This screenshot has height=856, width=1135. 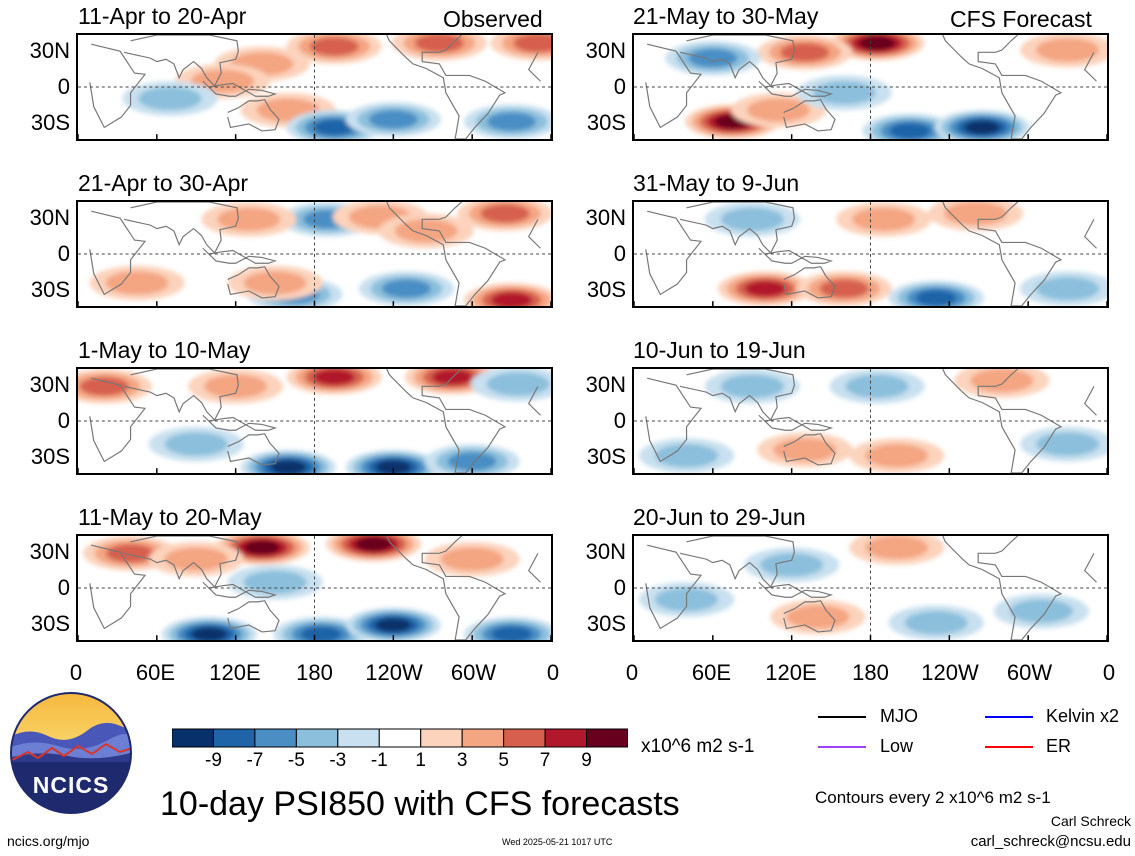 I want to click on panel-title-fc-2: 31-May to 9-Jun, so click(x=716, y=183).